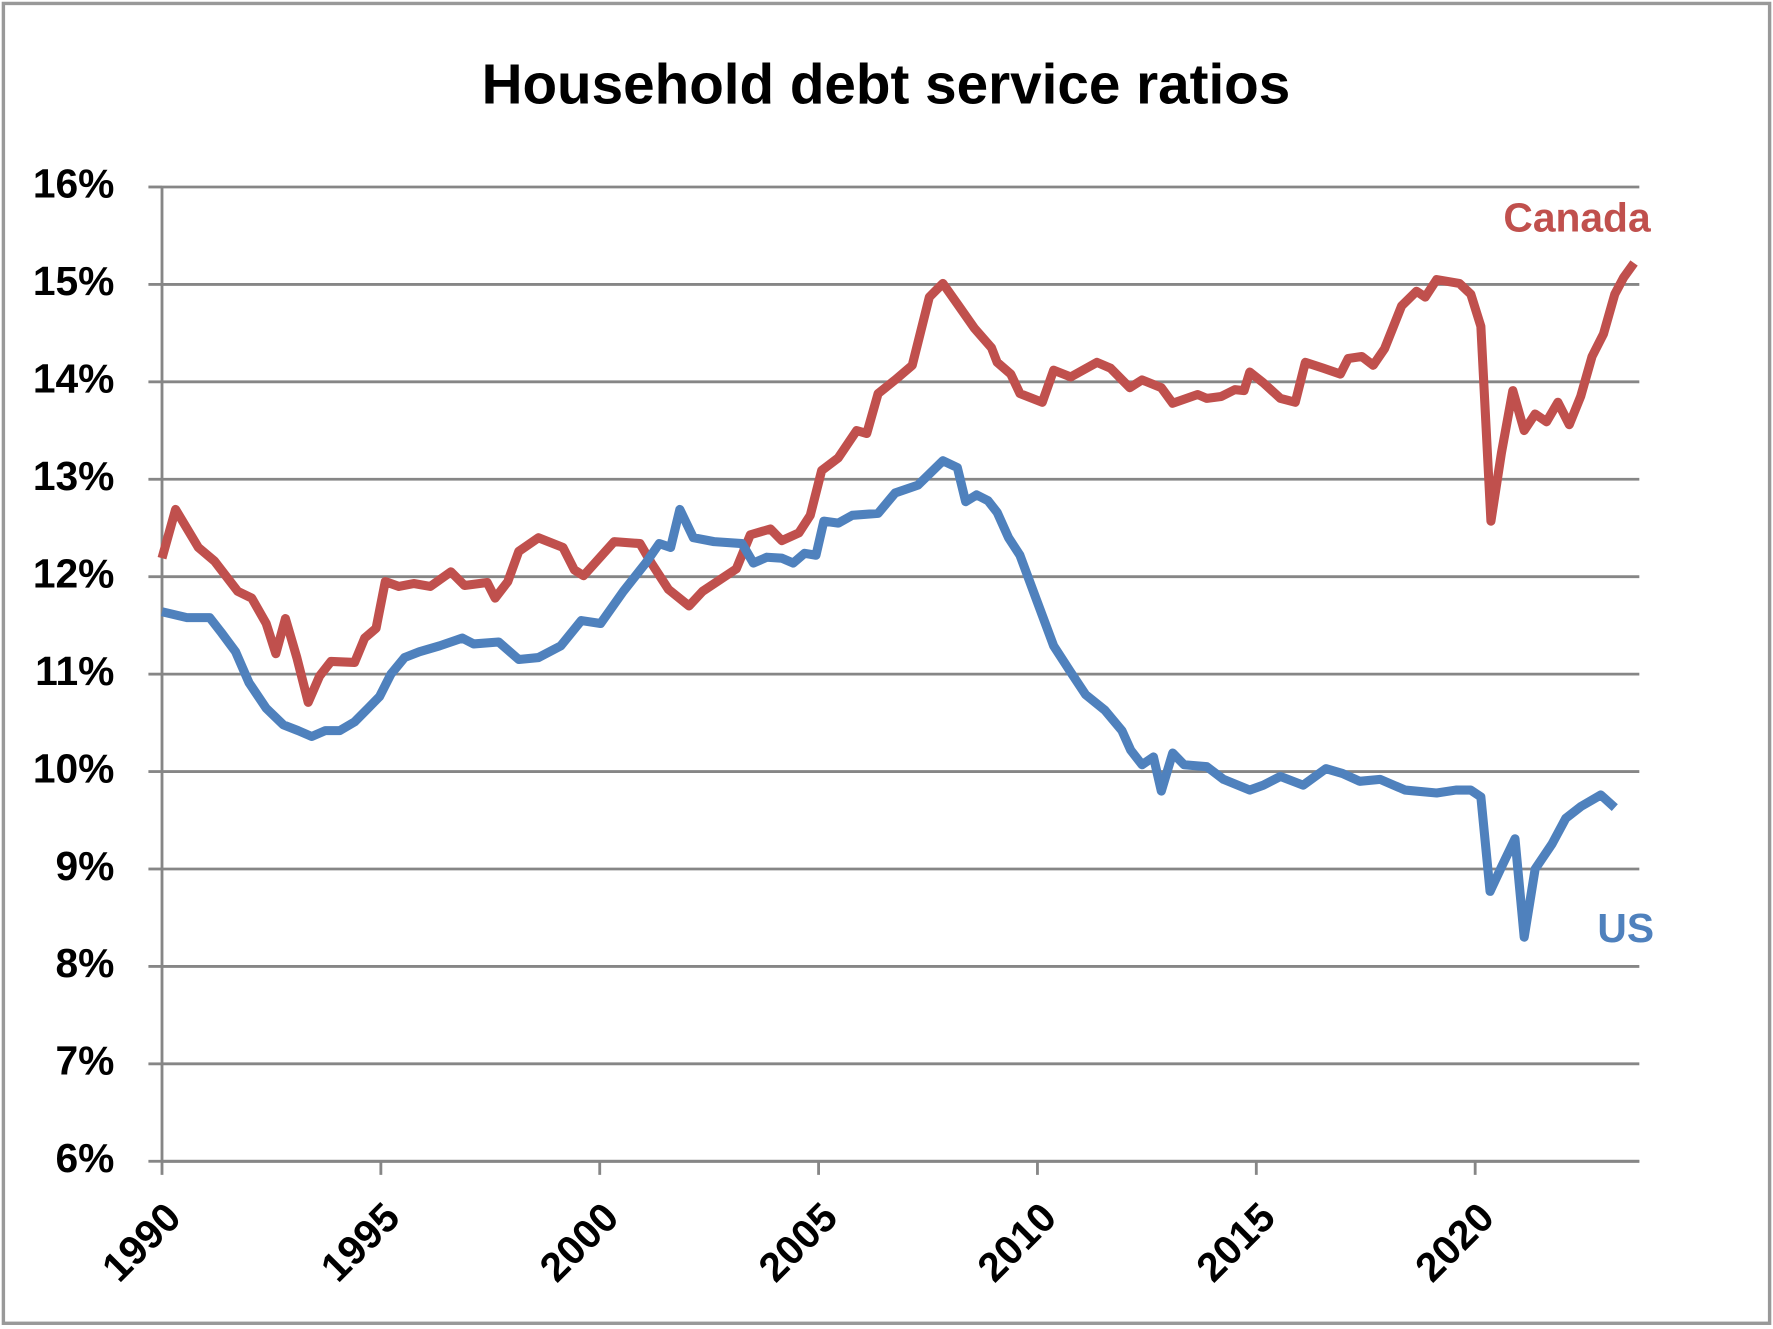  I want to click on y-tick-label: 11%, so click(74, 671).